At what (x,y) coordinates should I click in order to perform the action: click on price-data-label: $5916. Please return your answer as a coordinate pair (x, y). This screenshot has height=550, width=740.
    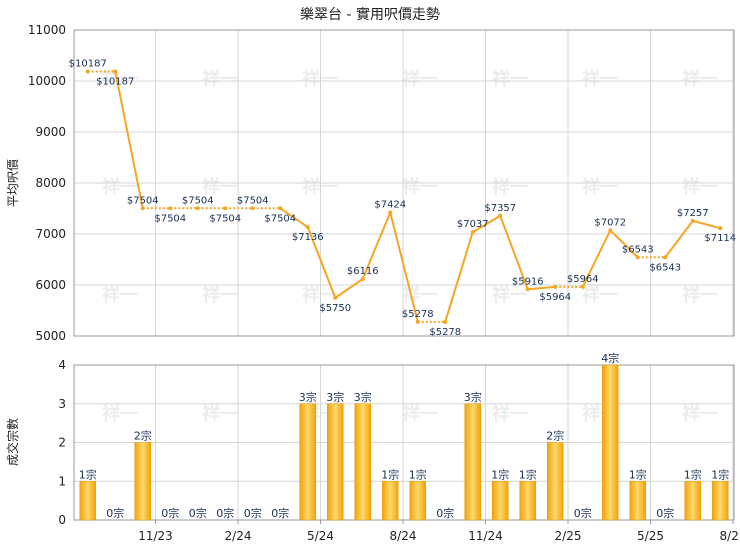
    Looking at the image, I should click on (528, 281).